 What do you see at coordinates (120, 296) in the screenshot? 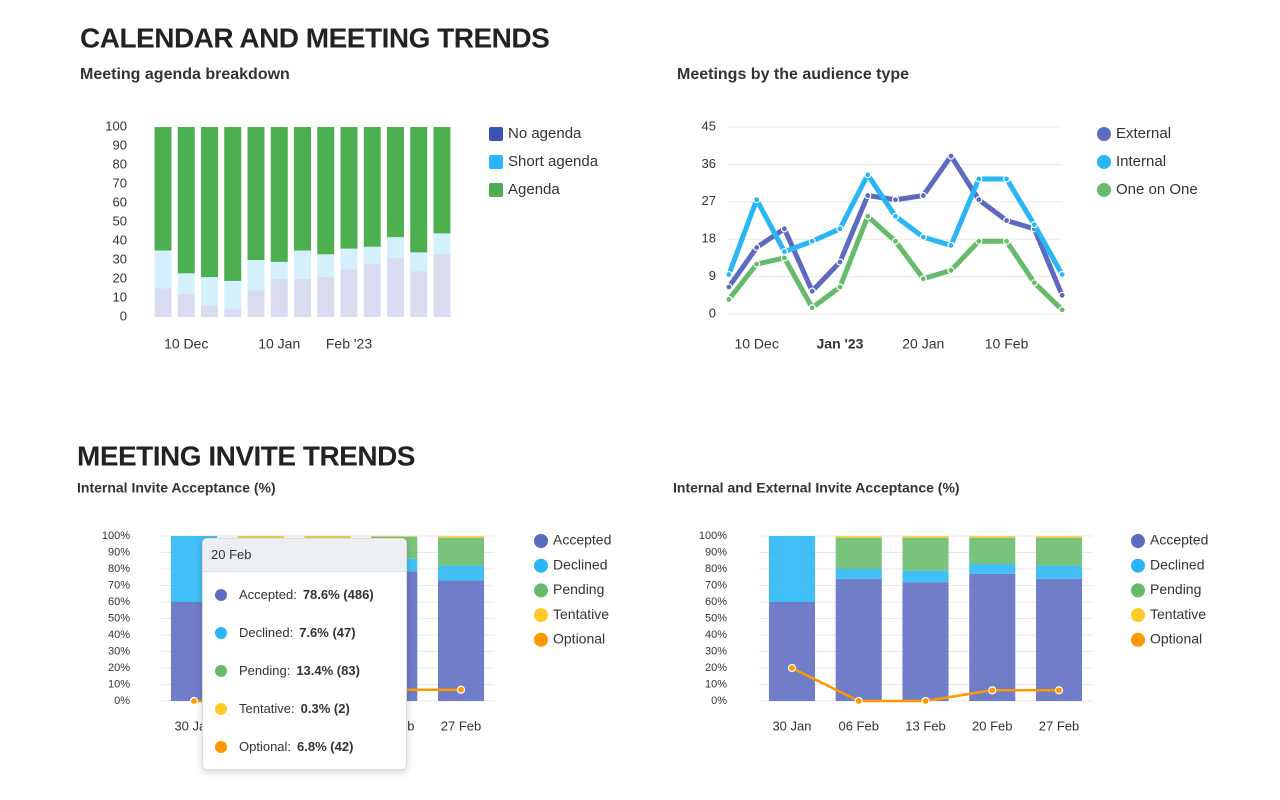
I see `y-tick-label: 10` at bounding box center [120, 296].